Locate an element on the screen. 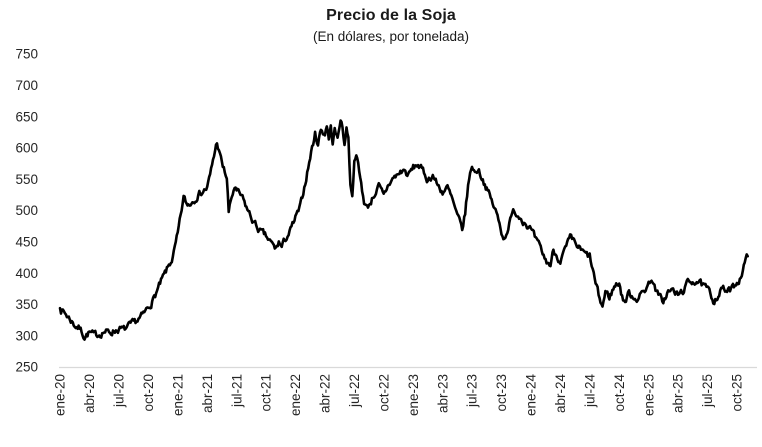 This screenshot has height=447, width=762. x-tick-label: ene-23 is located at coordinates (413, 395).